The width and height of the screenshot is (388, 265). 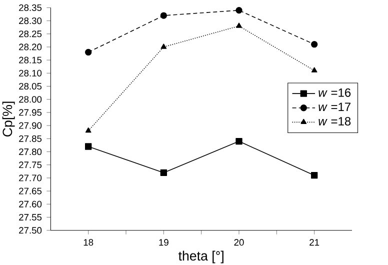 I want to click on y-tick-label: 27.70, so click(x=30, y=178).